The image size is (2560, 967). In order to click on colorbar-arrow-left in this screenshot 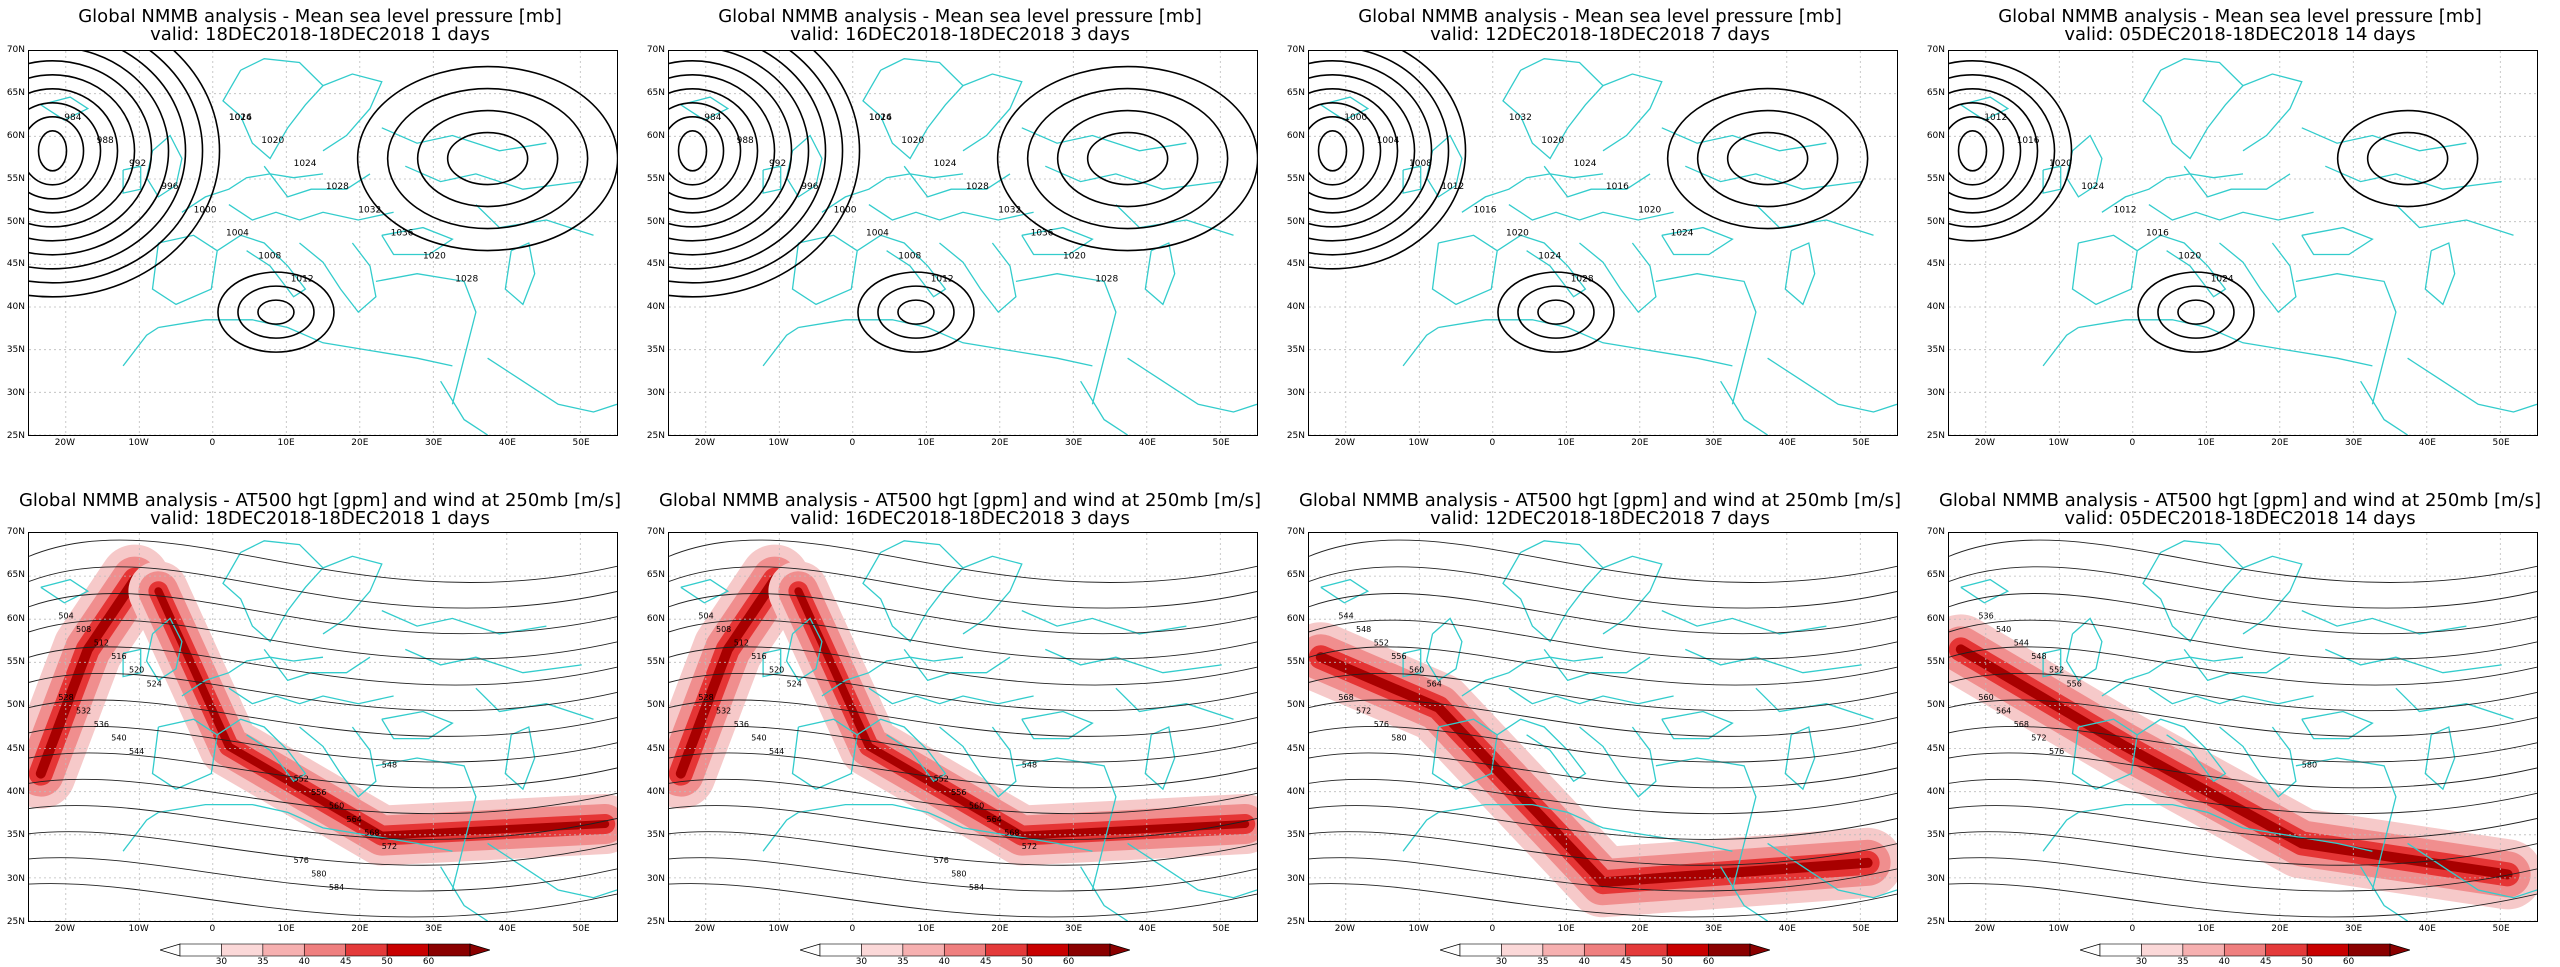, I will do `click(1449, 950)`.